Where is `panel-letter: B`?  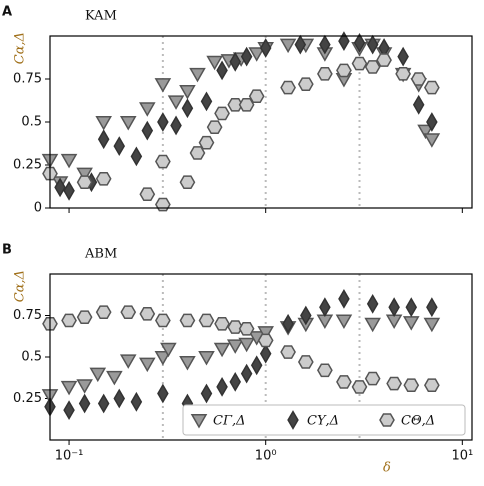 panel-letter: B is located at coordinates (7, 250).